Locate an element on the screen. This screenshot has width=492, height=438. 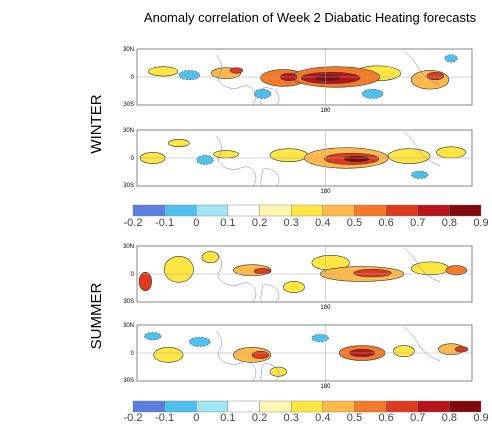
colorbar-tick-label: 0.1 is located at coordinates (227, 418).